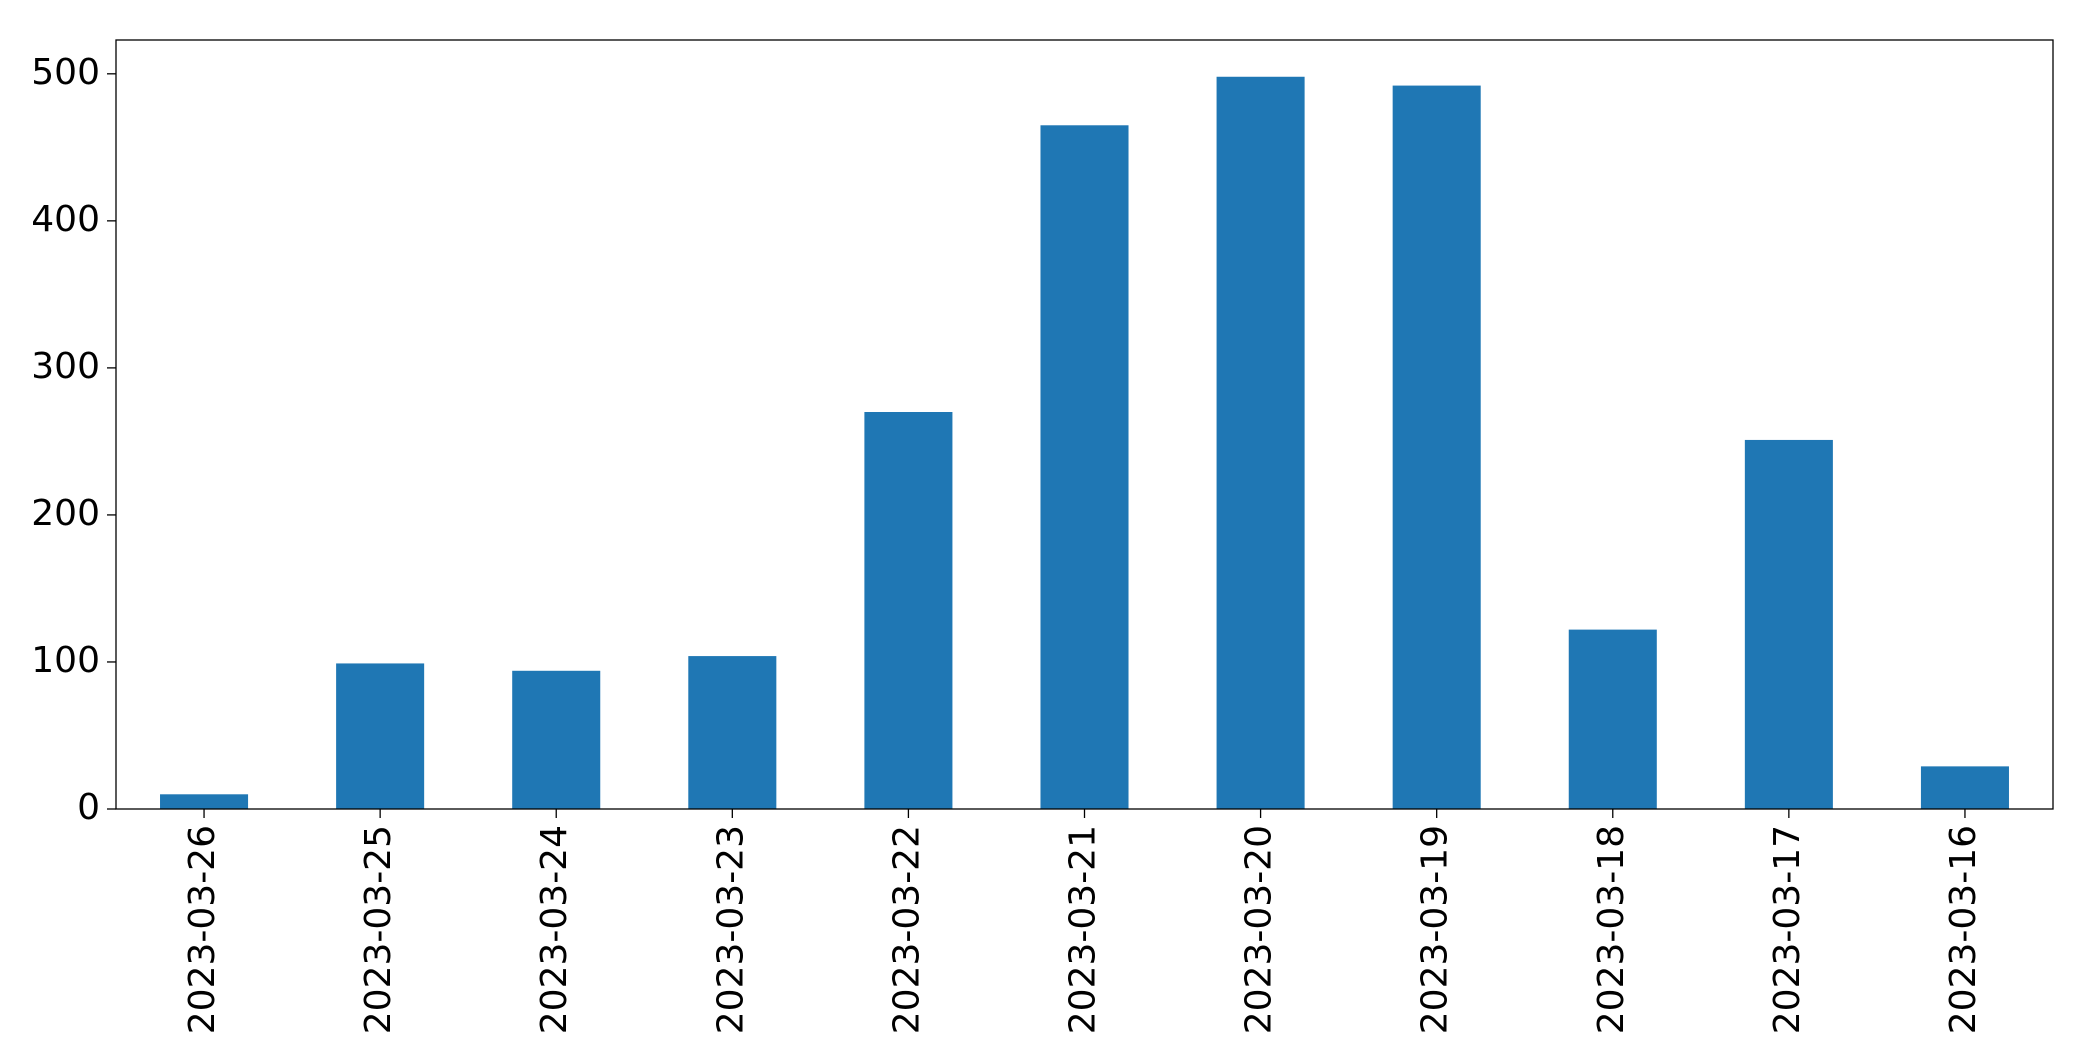 This screenshot has height=1061, width=2093. I want to click on x-tick-label: 2023-03-23, so click(730, 929).